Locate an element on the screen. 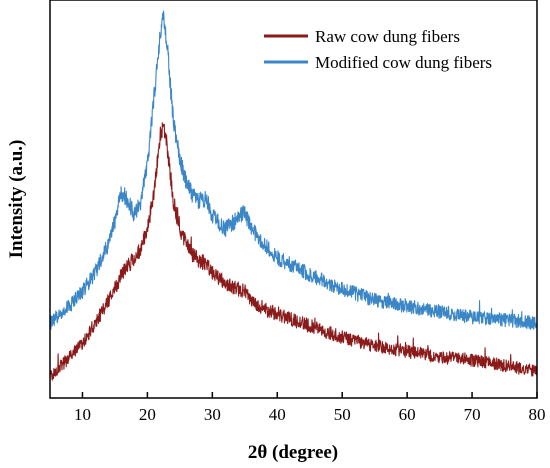 The image size is (550, 468). y-axis-title: Intensity (a.u.) is located at coordinates (16, 199).